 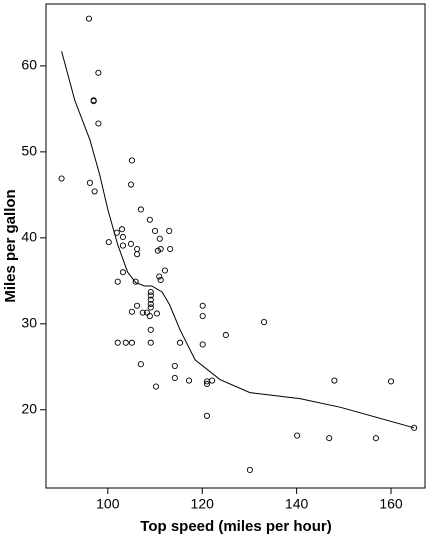 What do you see at coordinates (29, 408) in the screenshot?
I see `y-tick-label: 20` at bounding box center [29, 408].